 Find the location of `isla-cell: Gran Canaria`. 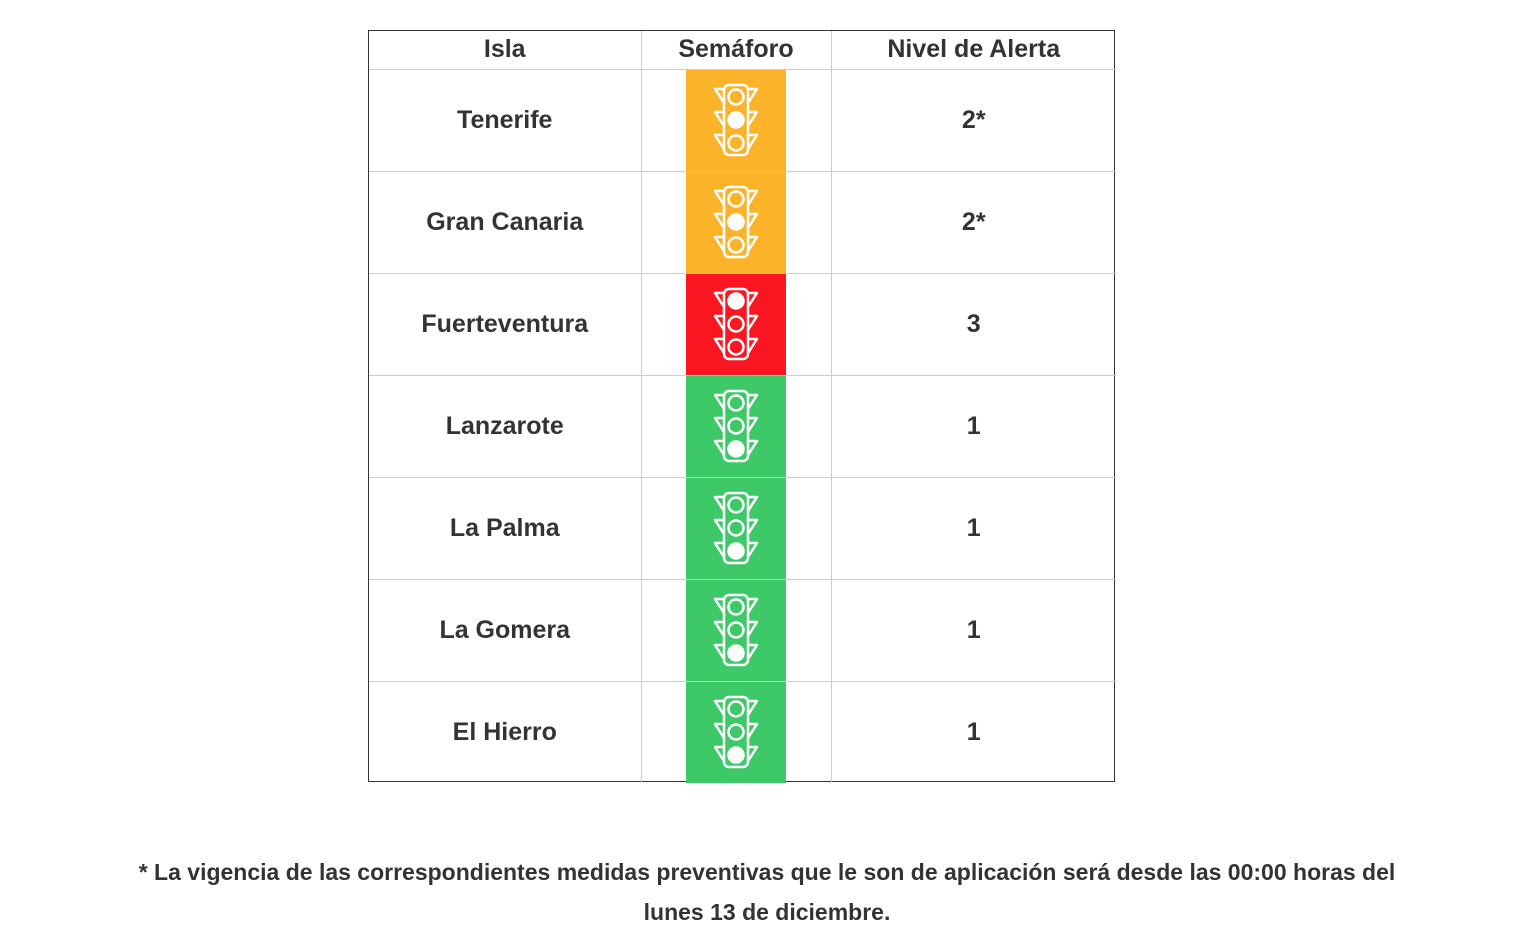

isla-cell: Gran Canaria is located at coordinates (505, 222).